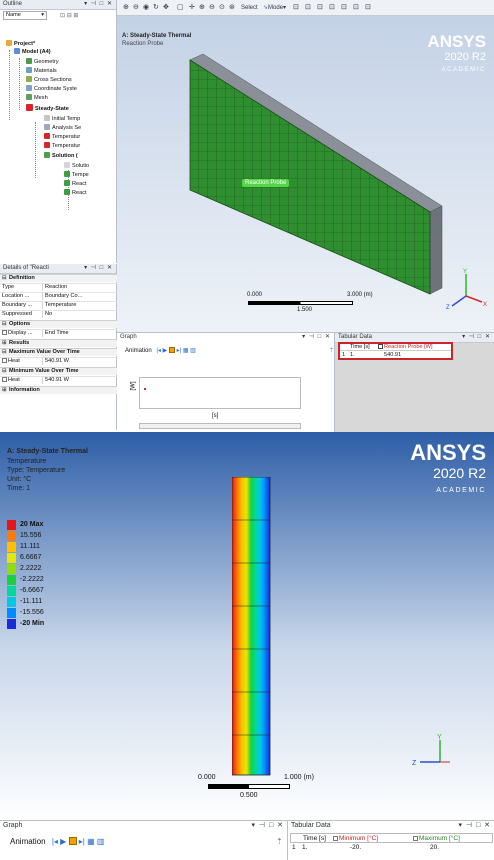 Image resolution: width=494 pixels, height=860 pixels. I want to click on box-select-icon: ▢, so click(180, 7).